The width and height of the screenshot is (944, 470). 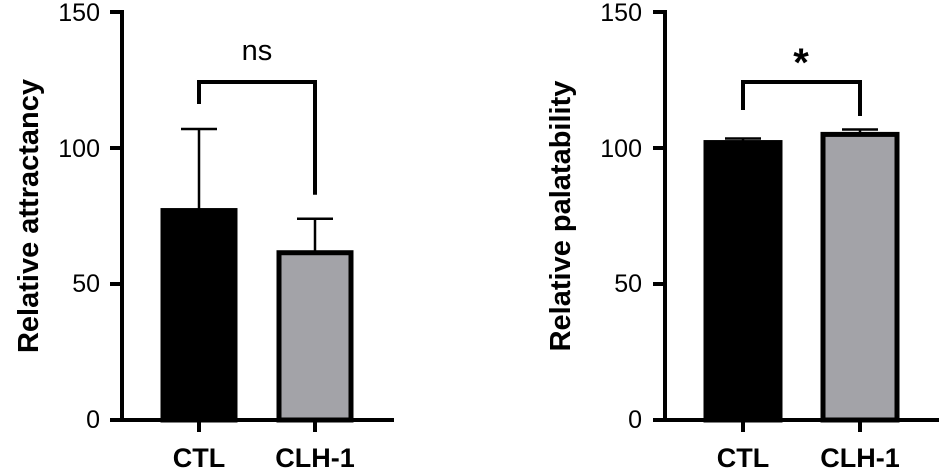 I want to click on significance-label: *, so click(x=801, y=63).